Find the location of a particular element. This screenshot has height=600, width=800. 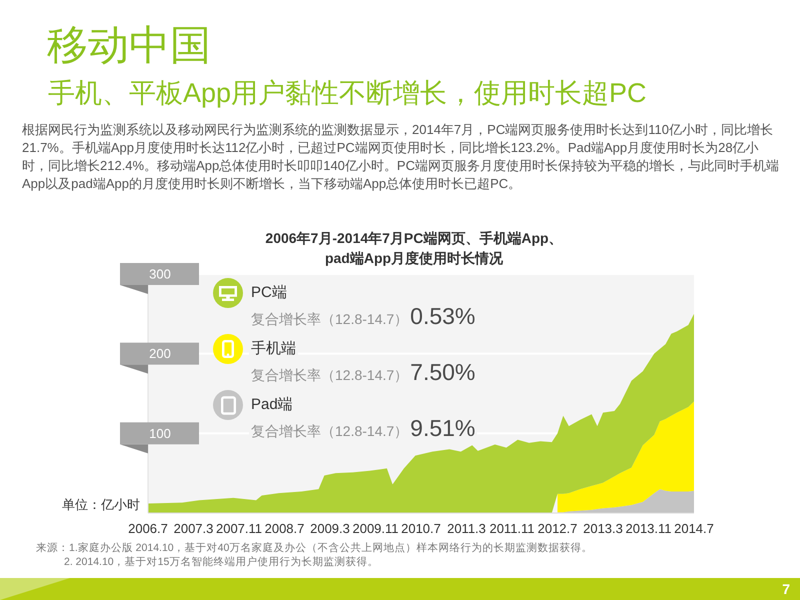

x-tick-label: 2011.11 is located at coordinates (512, 528).